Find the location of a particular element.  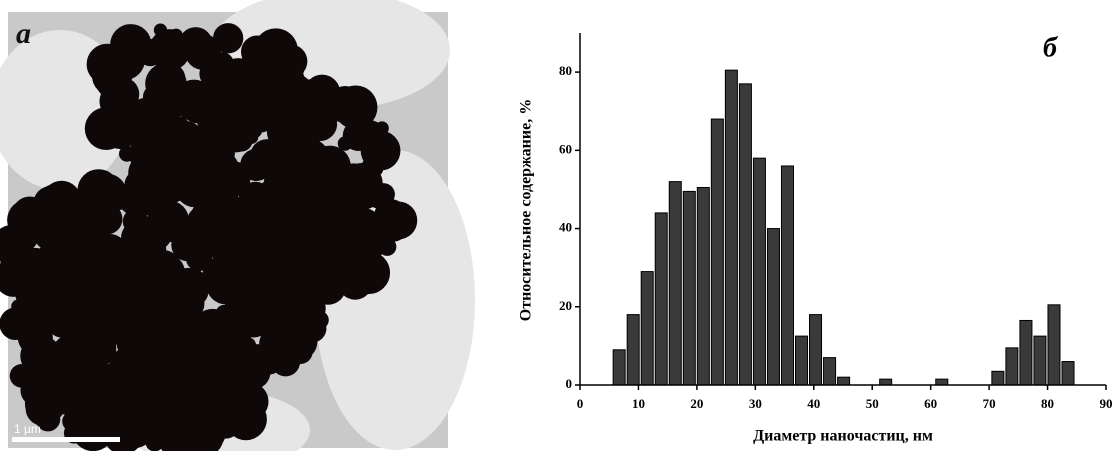

x-tick-label: 10 is located at coordinates (638, 403).